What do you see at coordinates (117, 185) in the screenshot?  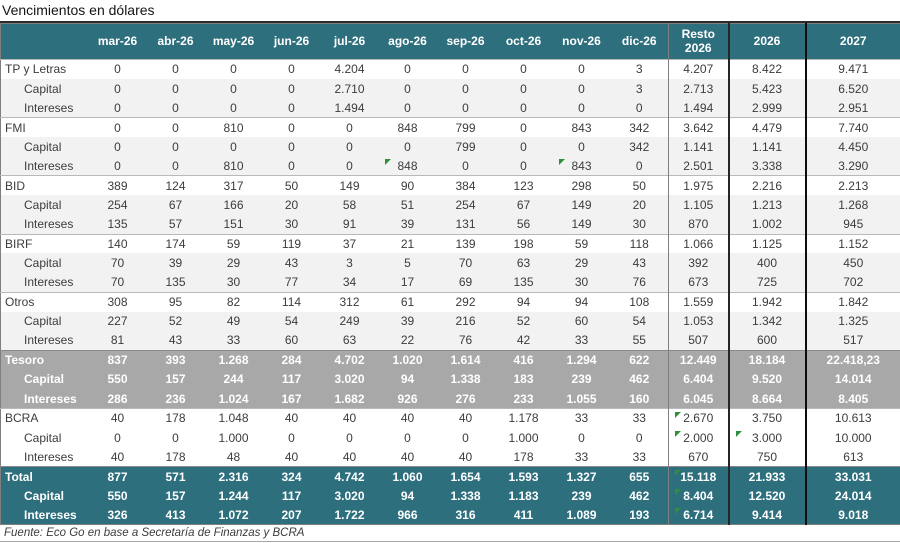 I see `cell: 389` at bounding box center [117, 185].